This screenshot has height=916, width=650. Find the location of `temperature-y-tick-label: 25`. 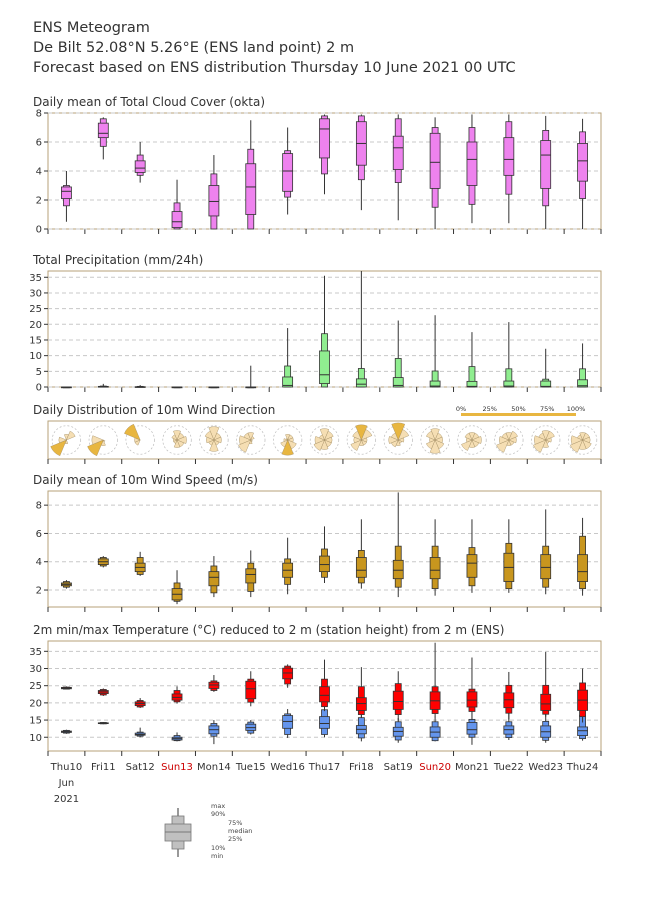

temperature-y-tick-label: 25 is located at coordinates (35, 686).